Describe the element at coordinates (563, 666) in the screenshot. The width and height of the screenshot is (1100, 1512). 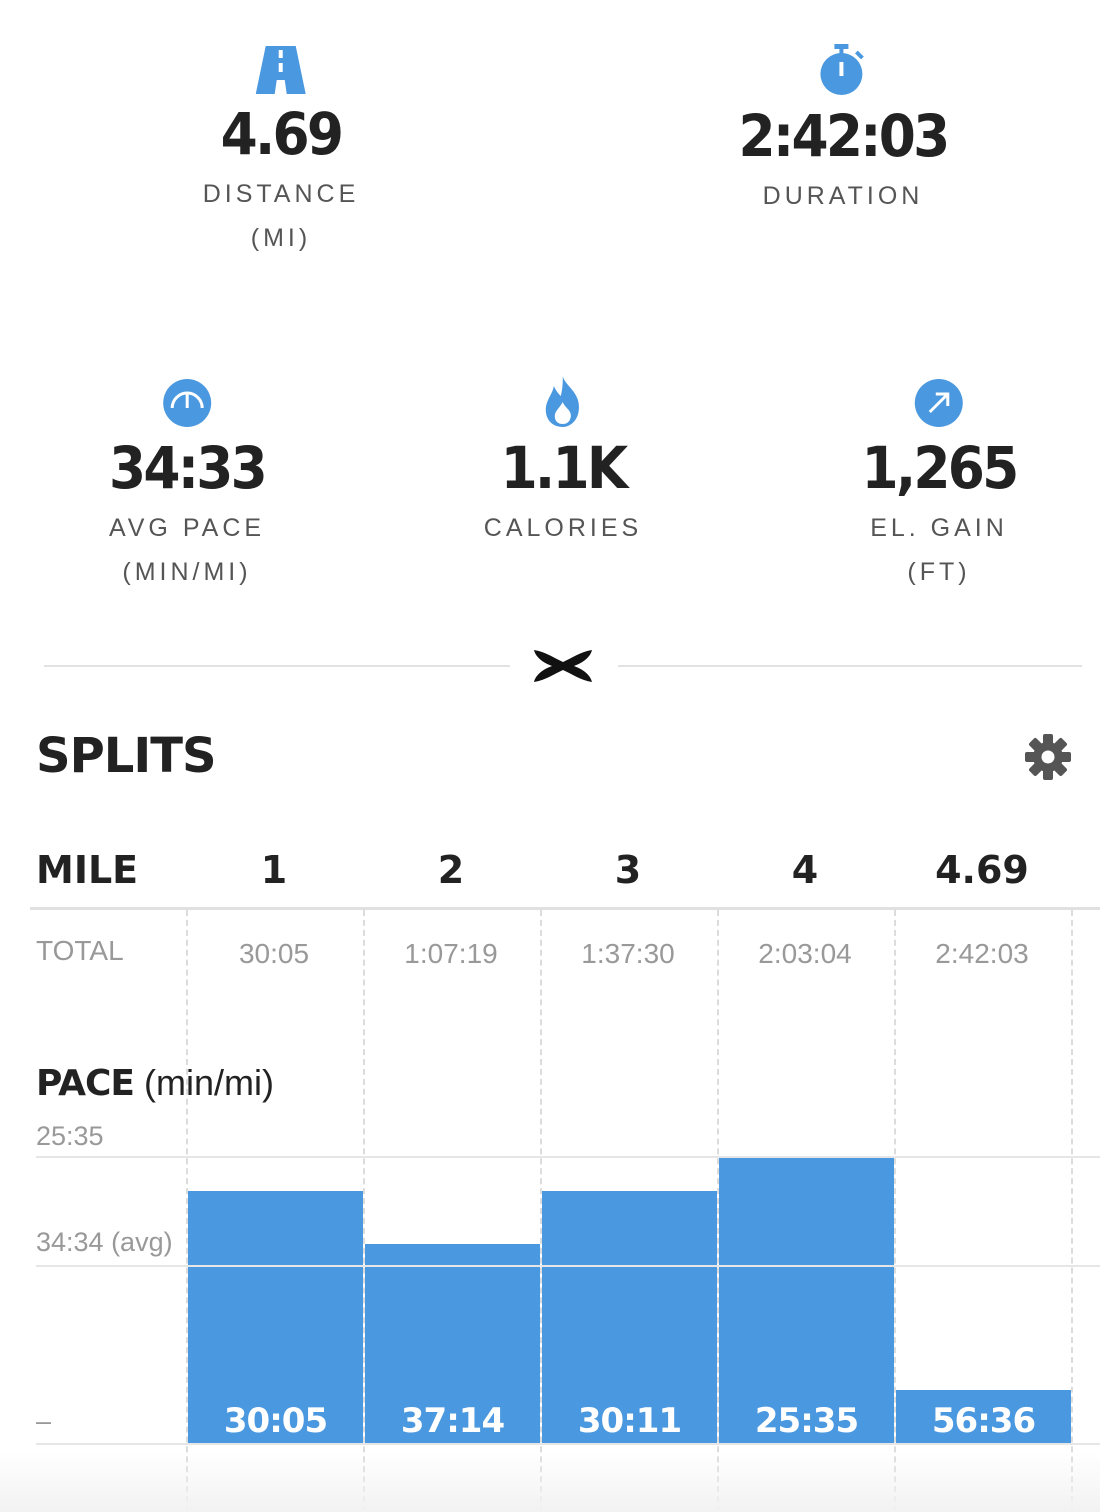
I see `under-armour-logo` at that location.